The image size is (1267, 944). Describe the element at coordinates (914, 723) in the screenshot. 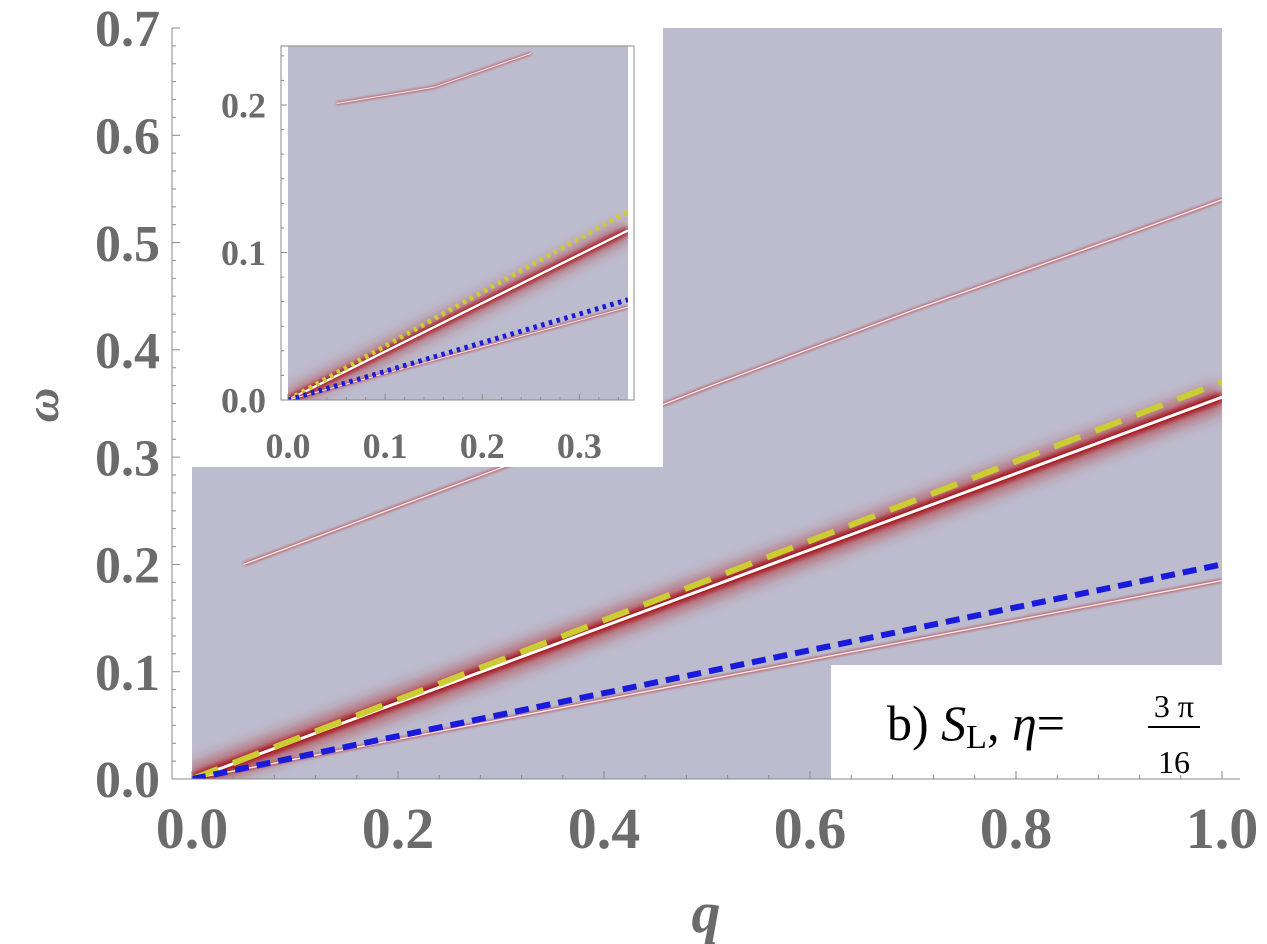

I see `annotation-prefix: b)` at that location.